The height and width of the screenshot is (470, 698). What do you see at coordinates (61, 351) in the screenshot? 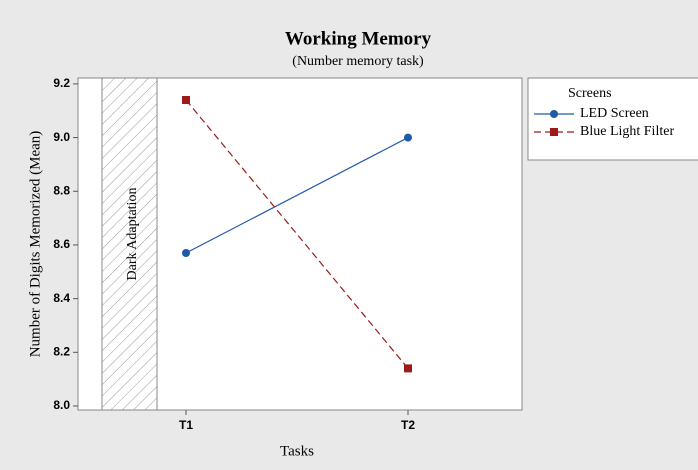
I see `y-tick-label: 8.2` at bounding box center [61, 351].